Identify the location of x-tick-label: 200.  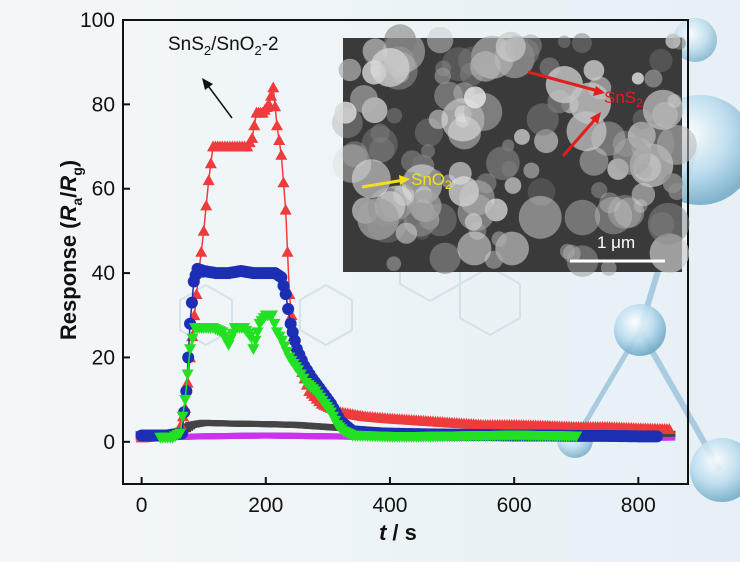
(265, 505).